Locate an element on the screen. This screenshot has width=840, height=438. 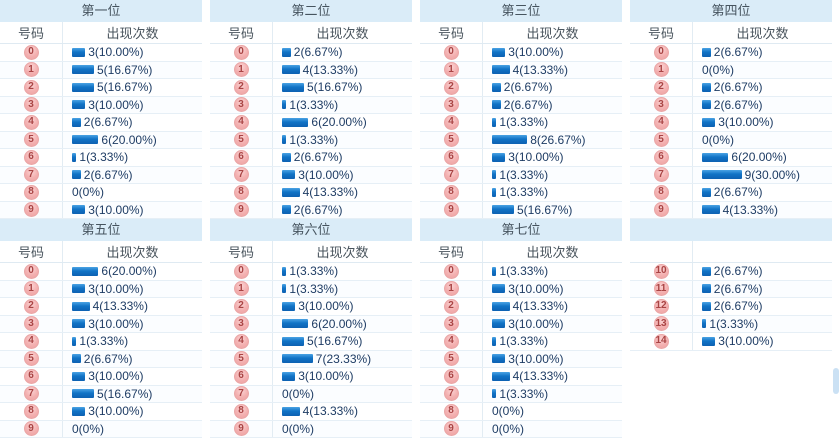
table-row: 2 5(16.67%) is located at coordinates (101, 88).